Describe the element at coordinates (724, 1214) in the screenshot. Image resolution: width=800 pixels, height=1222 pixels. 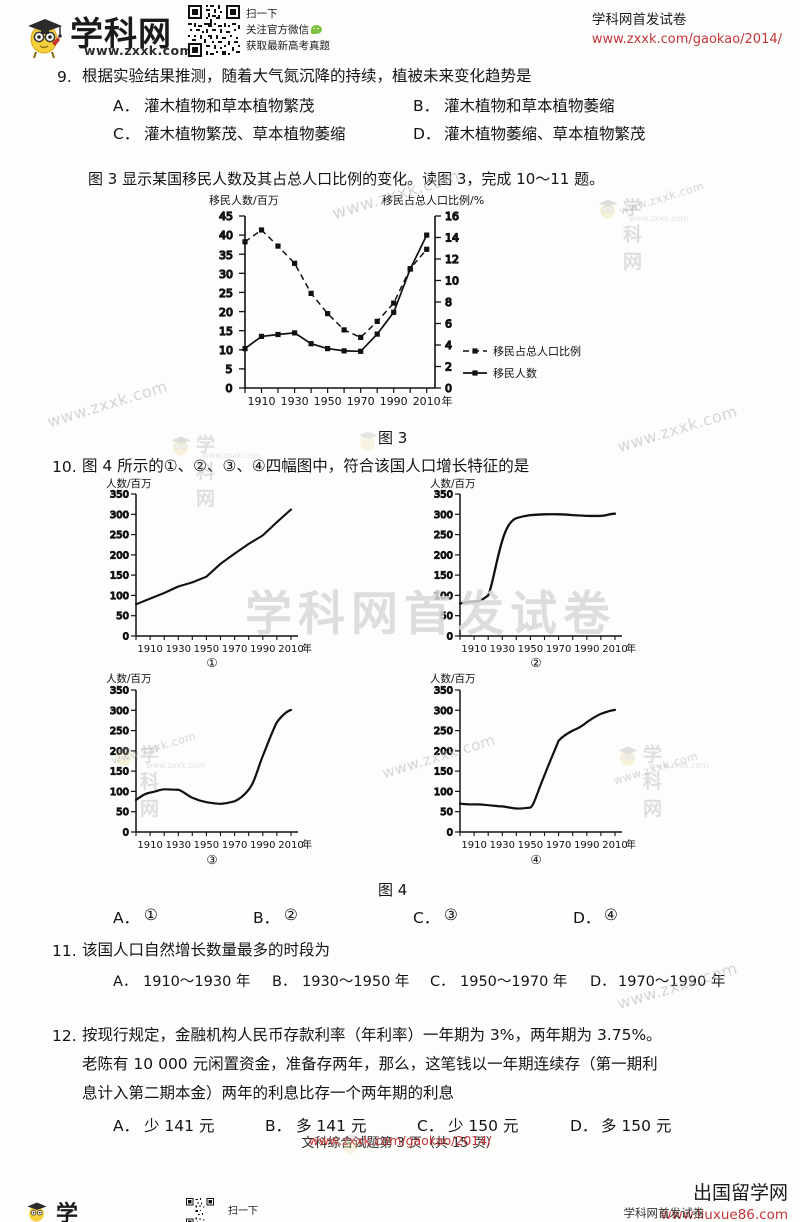
I see `liuxue-brand-url: www.liuxue86.com` at that location.